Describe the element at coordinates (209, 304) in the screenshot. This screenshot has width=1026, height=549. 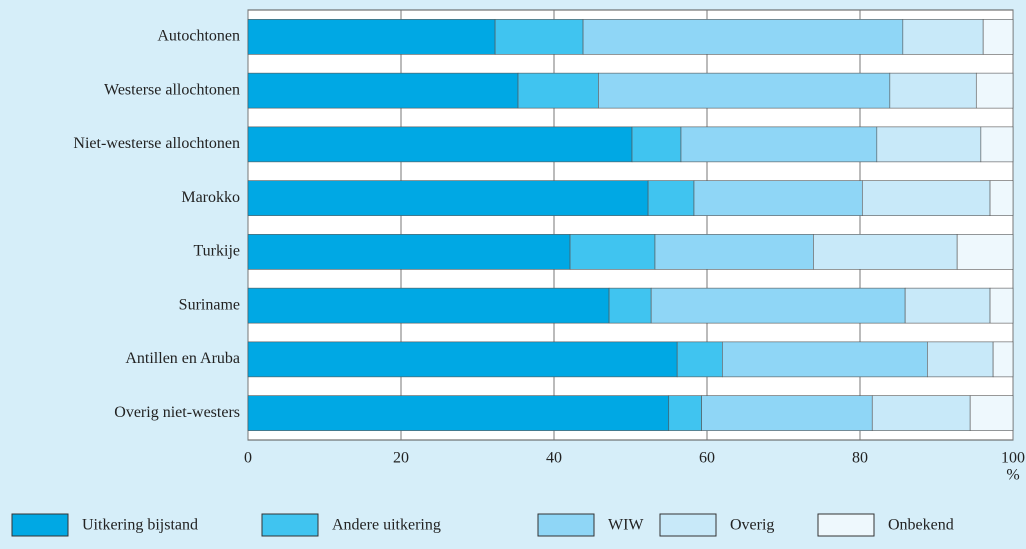
I see `y-tick-label: Suriname` at that location.